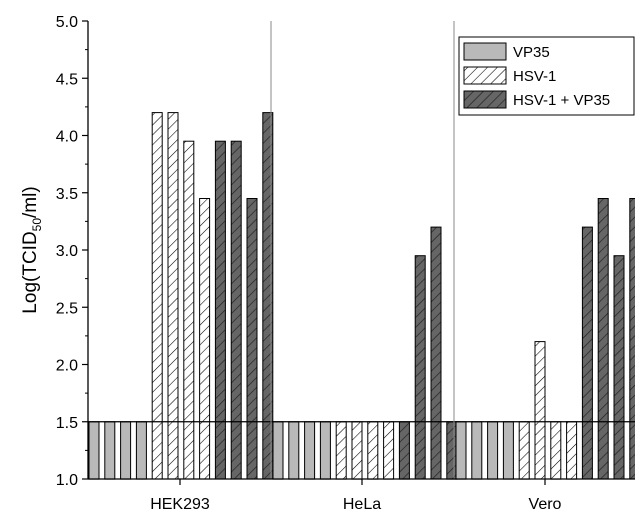  Describe the element at coordinates (30, 202) in the screenshot. I see `y-axis-label-tail: /ml)` at that location.